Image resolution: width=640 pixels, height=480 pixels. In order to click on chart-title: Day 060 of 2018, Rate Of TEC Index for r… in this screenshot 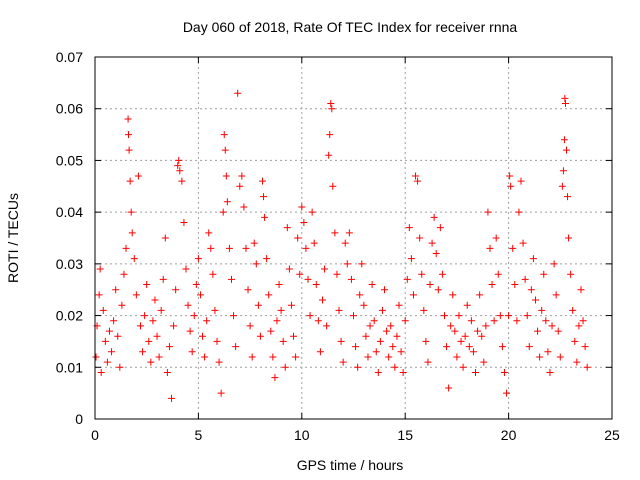, I will do `click(350, 27)`.